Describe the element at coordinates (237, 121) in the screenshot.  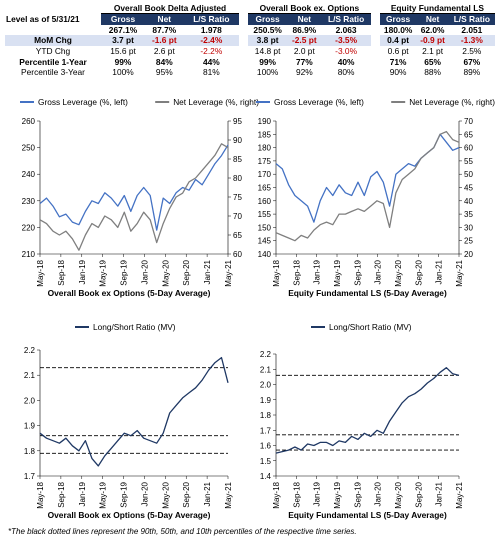
I see `y2-tick-label: 95` at that location.